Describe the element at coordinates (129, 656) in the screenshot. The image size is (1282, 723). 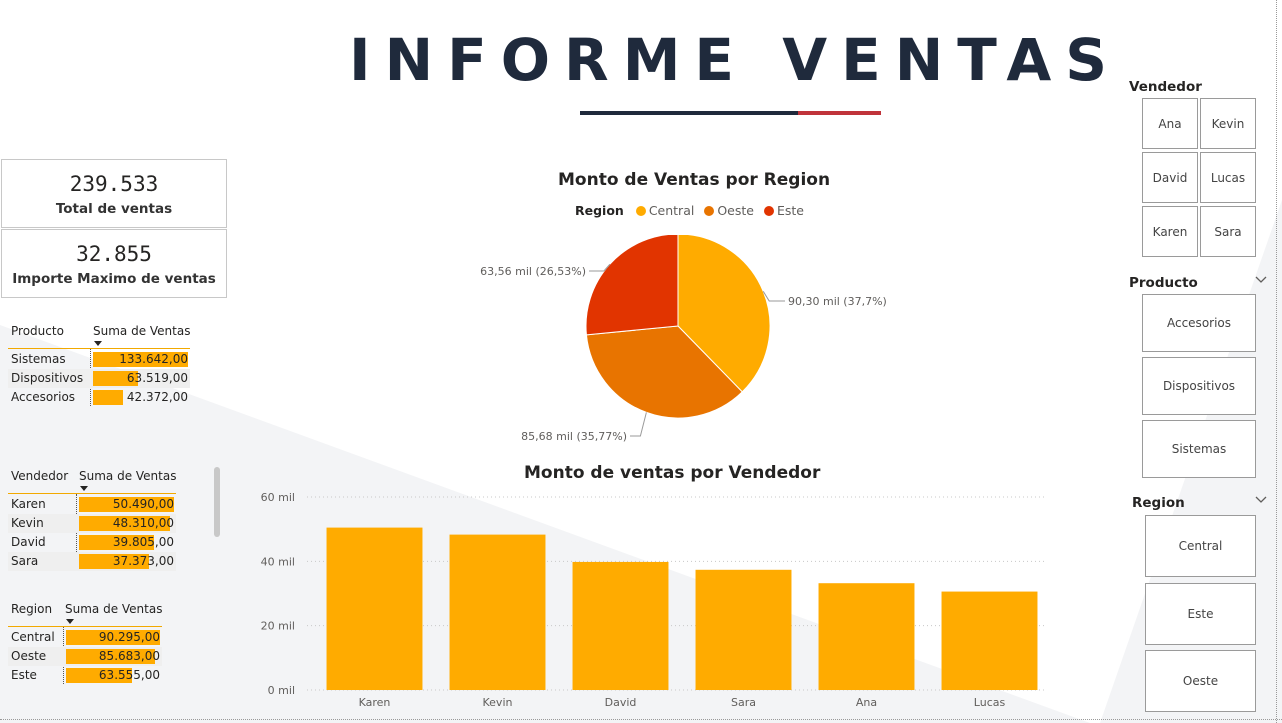
I see `row-value: 85.683,00` at that location.